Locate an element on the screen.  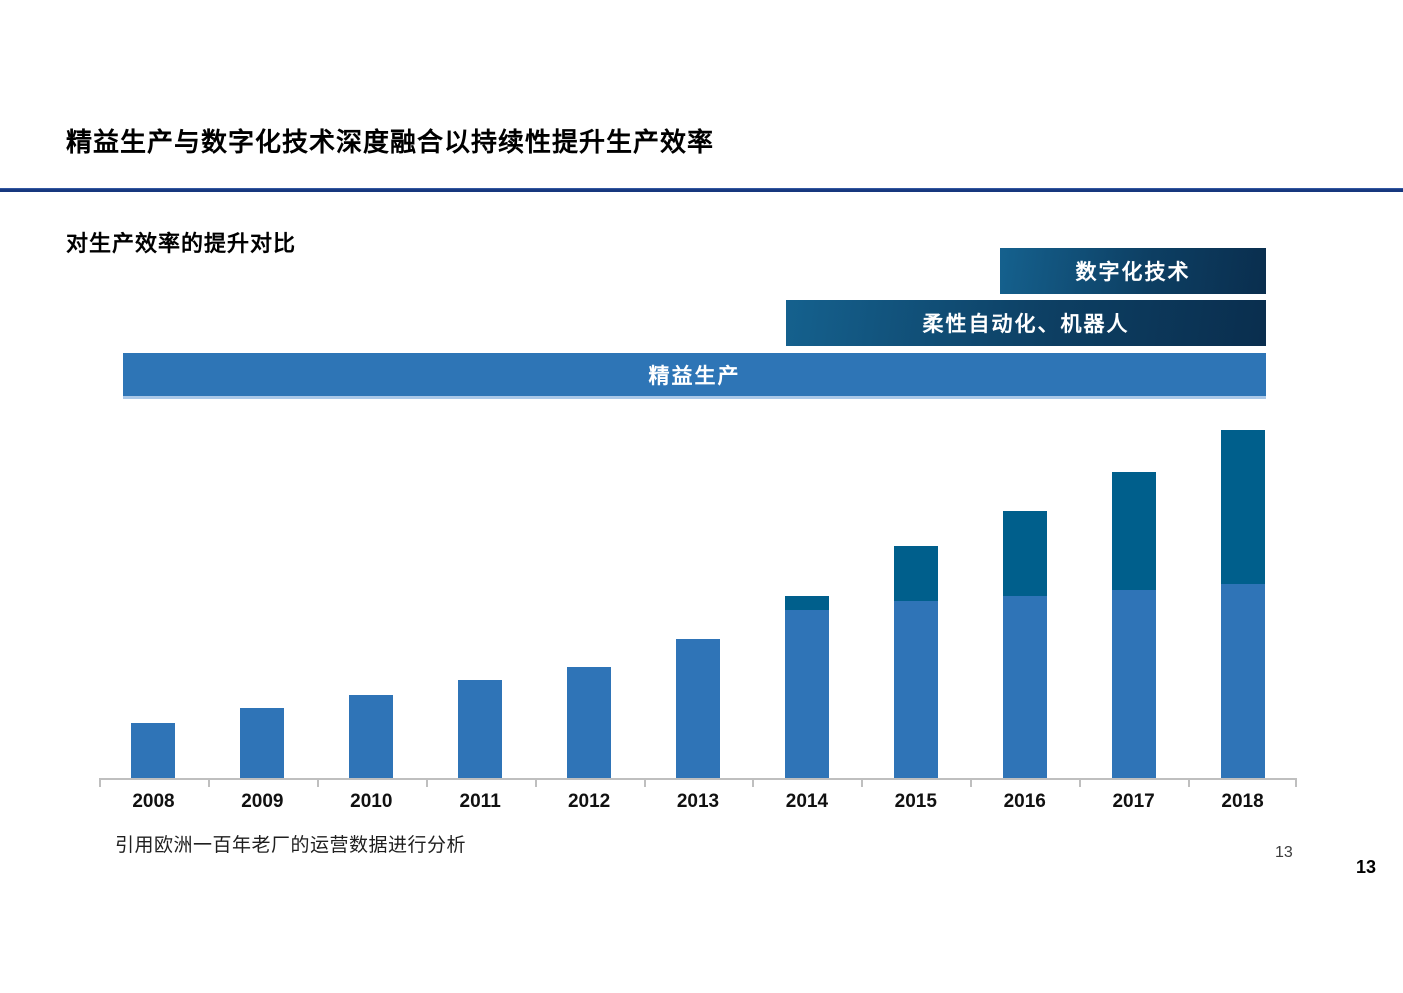
bar-group-2017: 2017 is located at coordinates (1133, 616).